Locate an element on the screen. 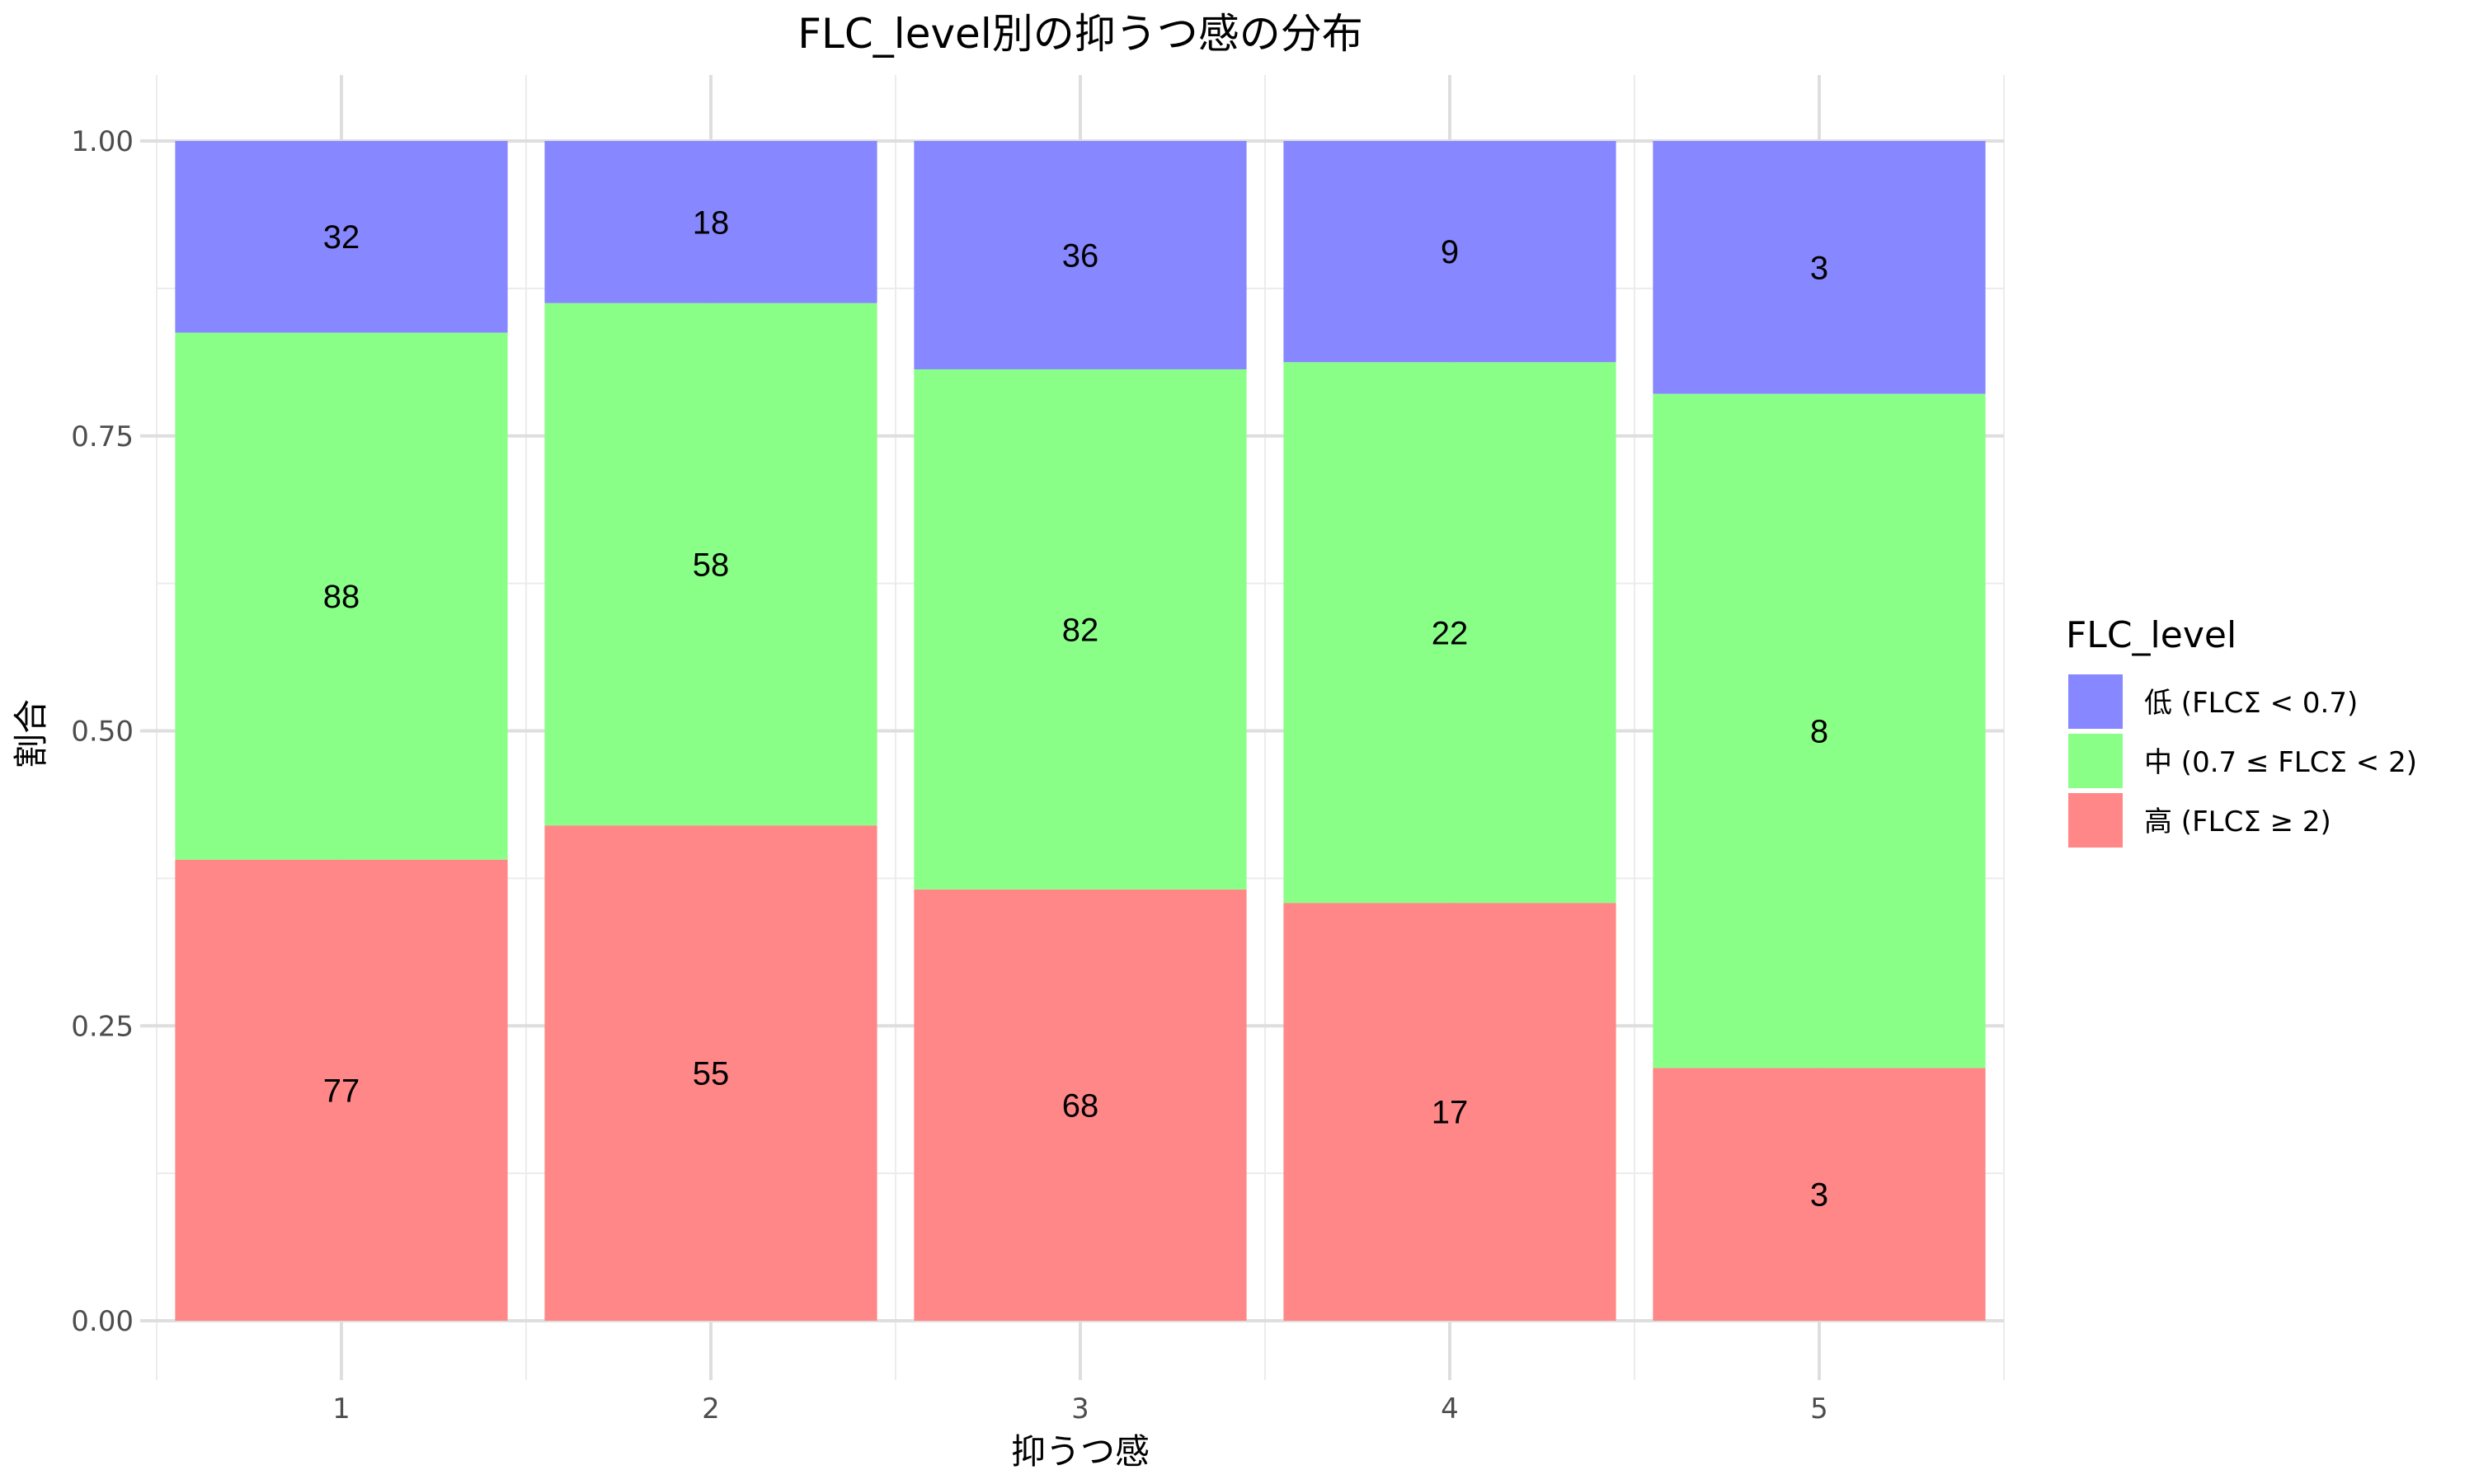  x-tick-label: 1 is located at coordinates (341, 1408).